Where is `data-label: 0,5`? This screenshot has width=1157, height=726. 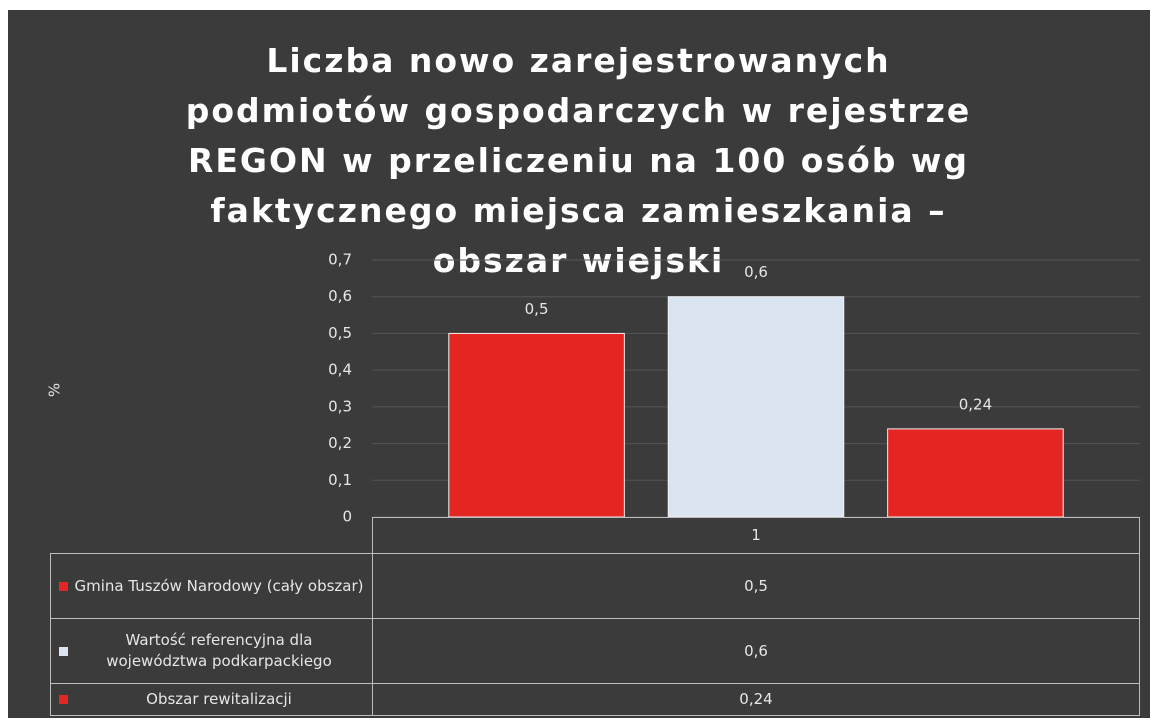
data-label: 0,5 is located at coordinates (537, 309).